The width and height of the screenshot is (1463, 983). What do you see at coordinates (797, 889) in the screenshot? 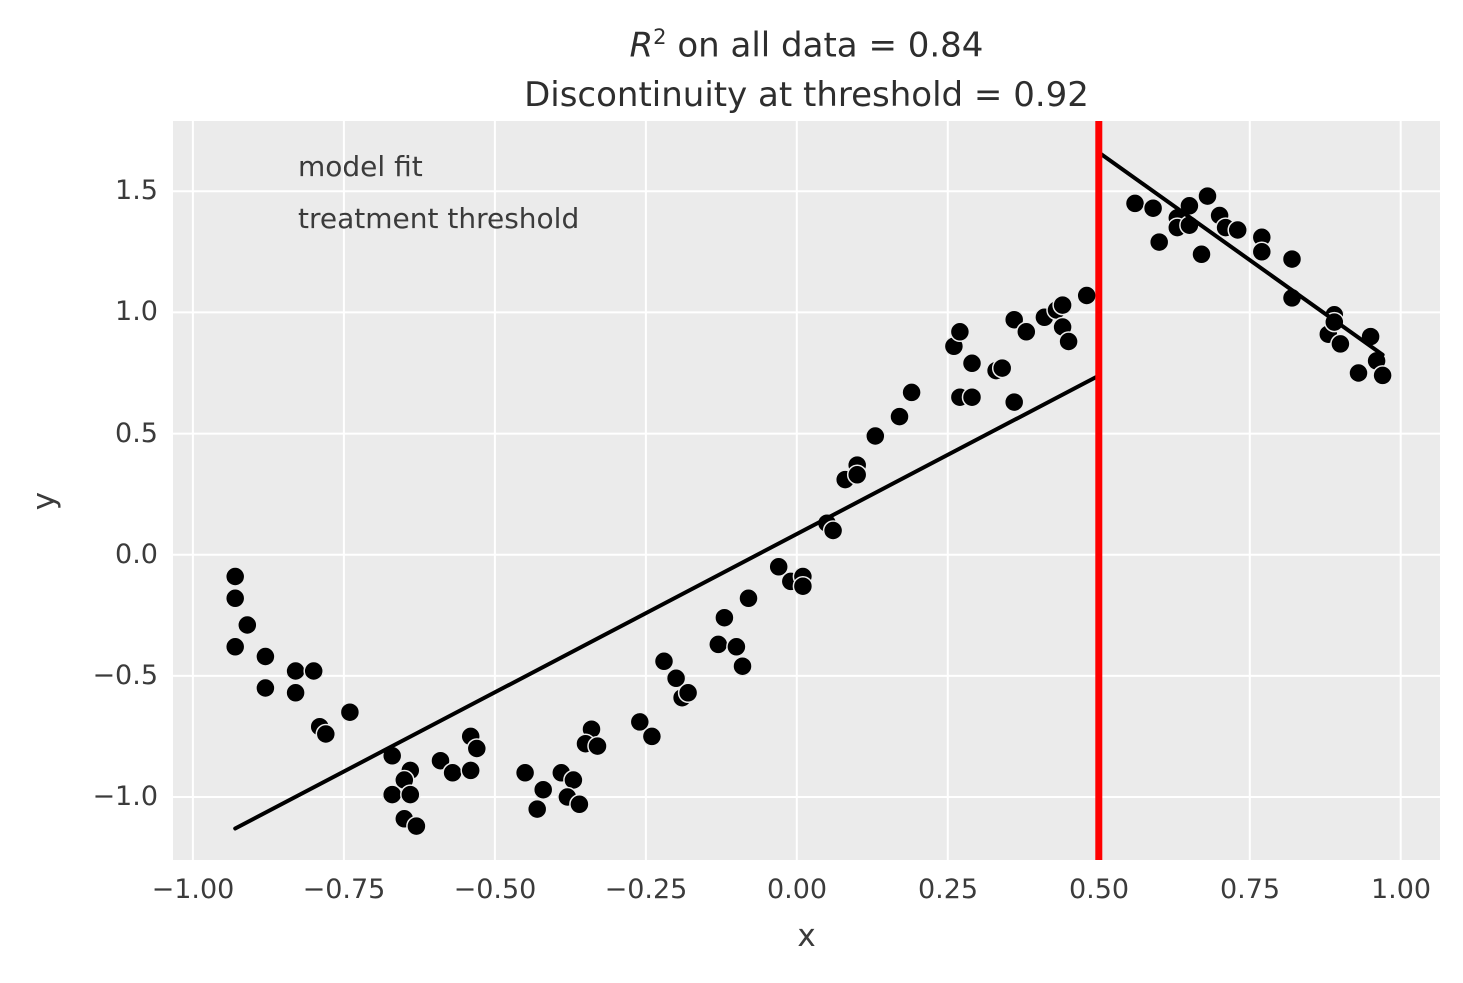
I see `x-tick-label: 0.00` at bounding box center [797, 889].